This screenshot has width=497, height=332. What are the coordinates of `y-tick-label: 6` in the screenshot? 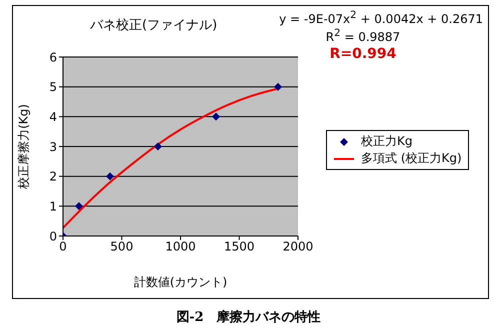 It's located at (53, 57).